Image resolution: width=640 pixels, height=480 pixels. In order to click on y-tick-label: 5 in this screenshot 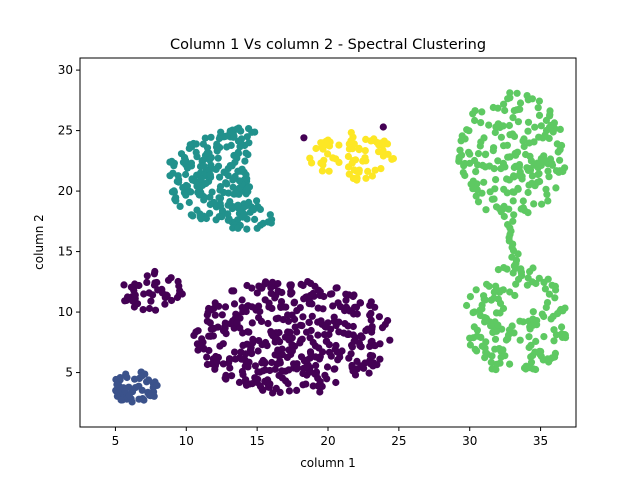, I will do `click(69, 373)`.